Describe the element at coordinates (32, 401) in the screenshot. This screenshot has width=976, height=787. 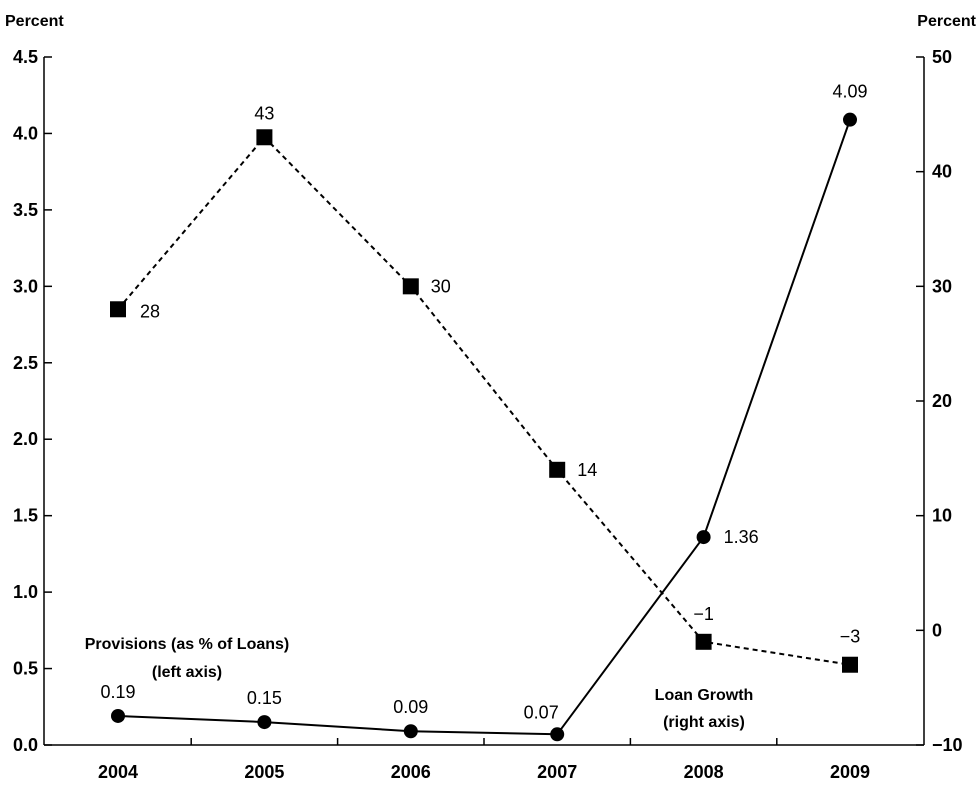
I see `left-axis-ticks: 0.0 0.5 1.0 1.5 2.0 2.5 3.0 3.5 4.0 4.5` at that location.